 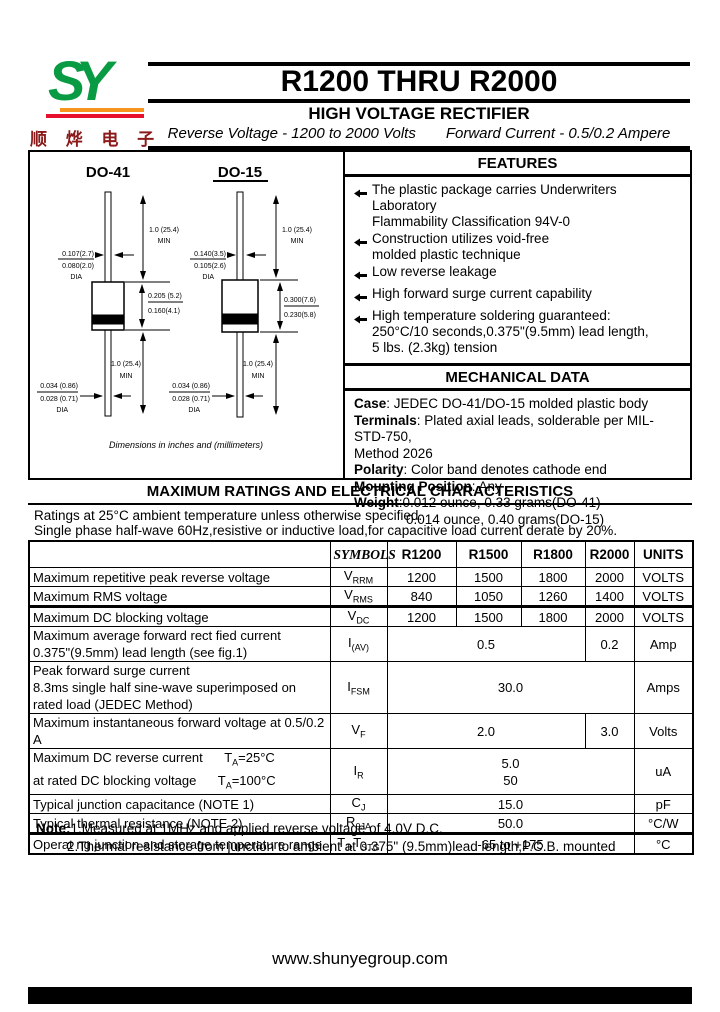 What do you see at coordinates (421, 554) in the screenshot?
I see `header-part-cell: R1200` at bounding box center [421, 554].